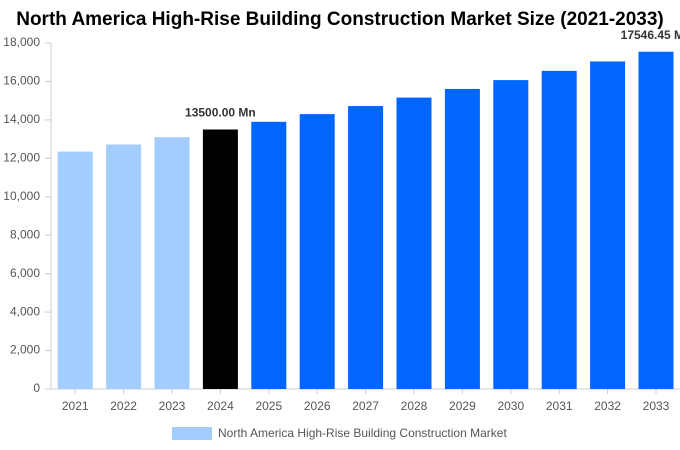 This screenshot has width=680, height=450. What do you see at coordinates (317, 406) in the screenshot?
I see `x-tick-label: 2026` at bounding box center [317, 406].